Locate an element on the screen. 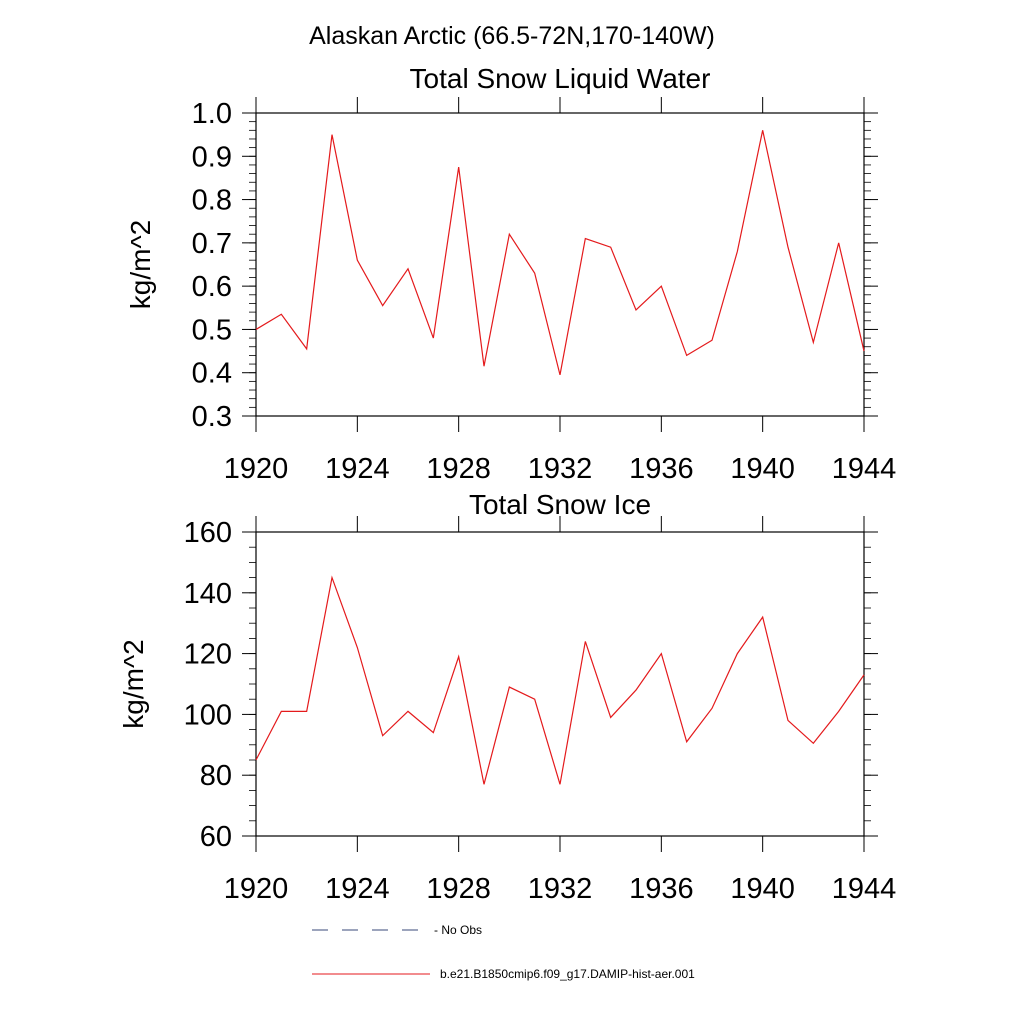  y-tick-label: 160 is located at coordinates (208, 533).